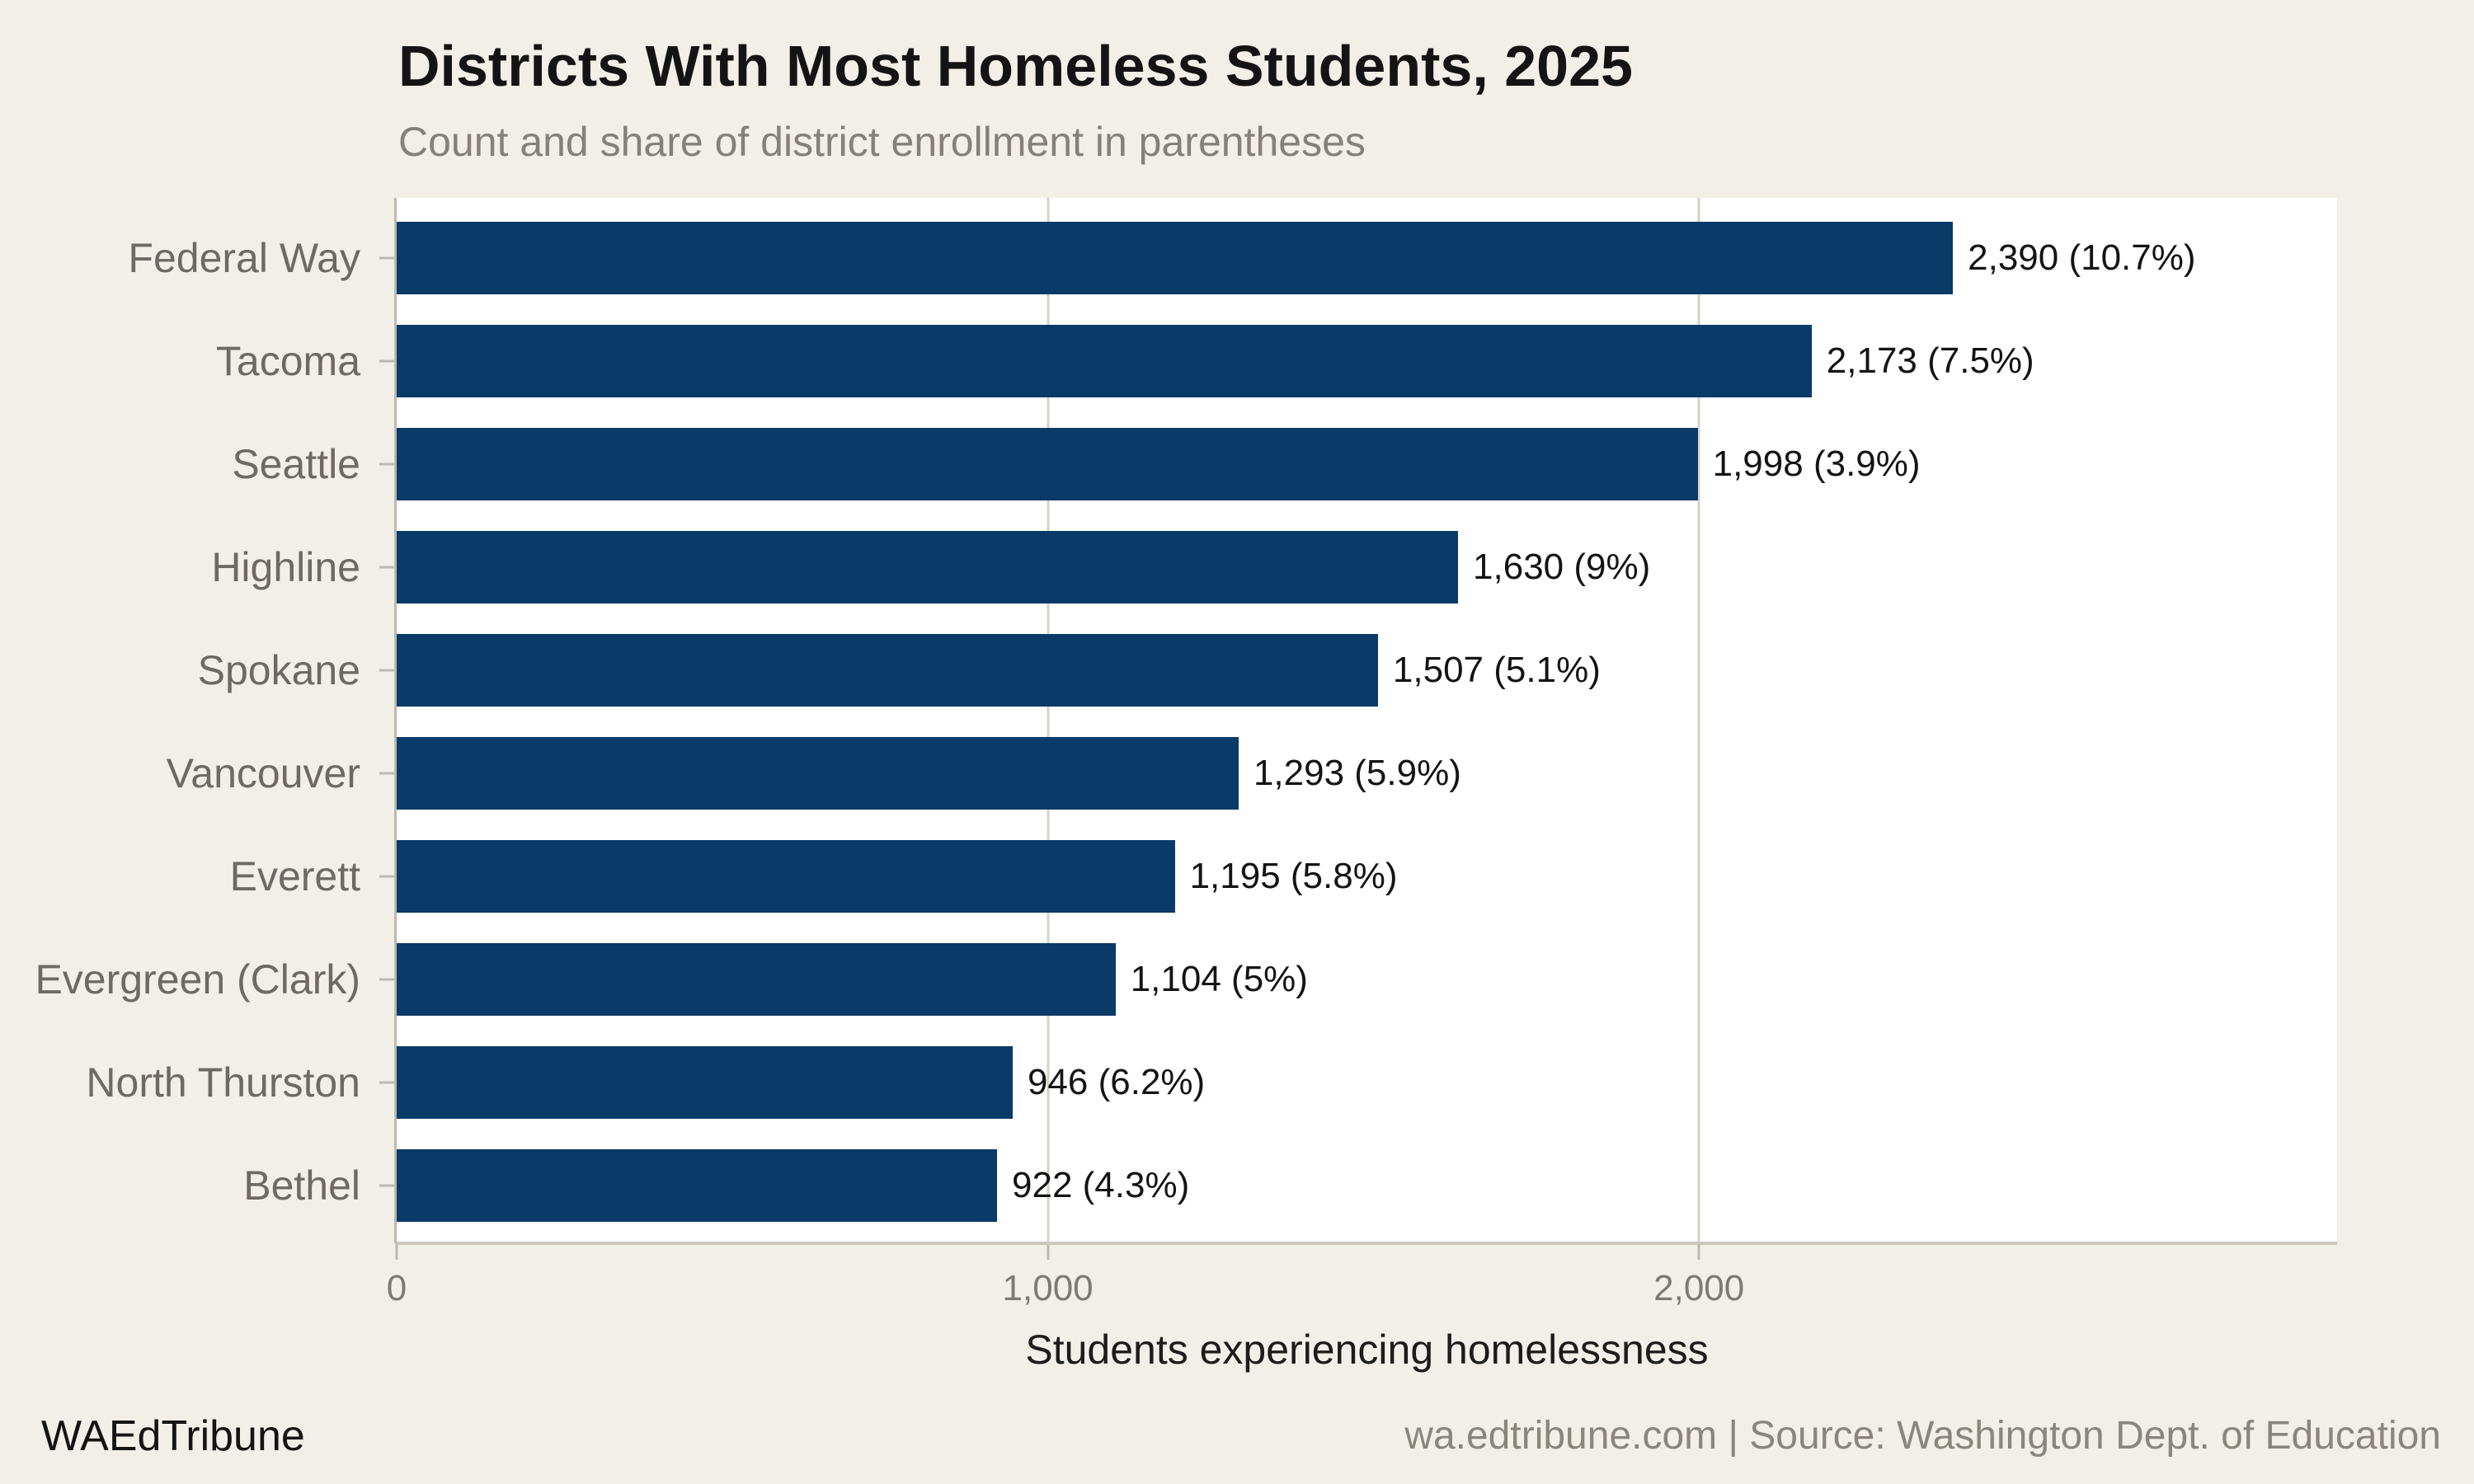 This screenshot has height=1484, width=2474. I want to click on y-axis-label: Tacoma, so click(287, 361).